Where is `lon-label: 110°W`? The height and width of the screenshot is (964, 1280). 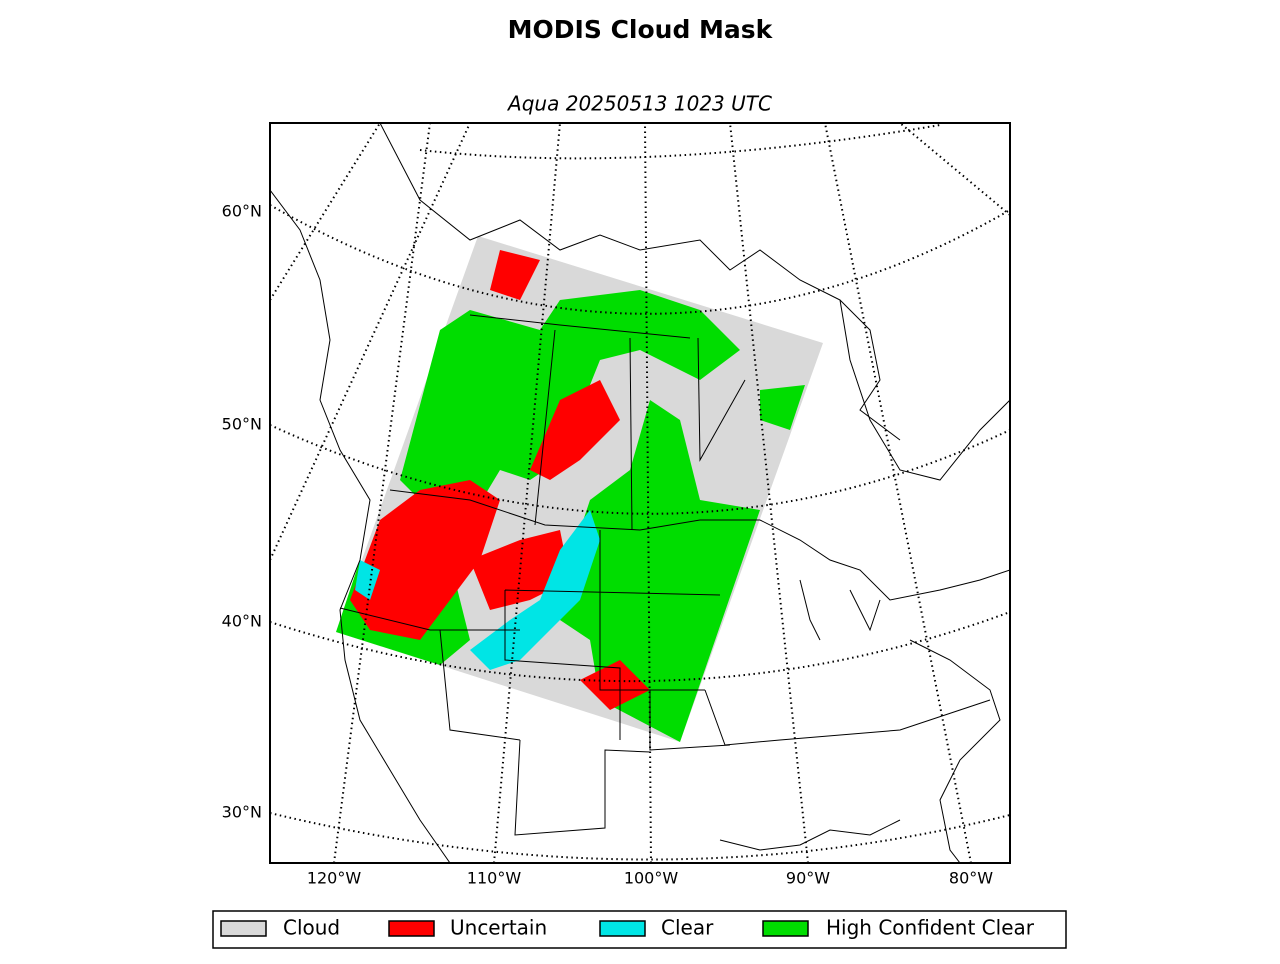
lon-label: 110°W is located at coordinates (494, 878).